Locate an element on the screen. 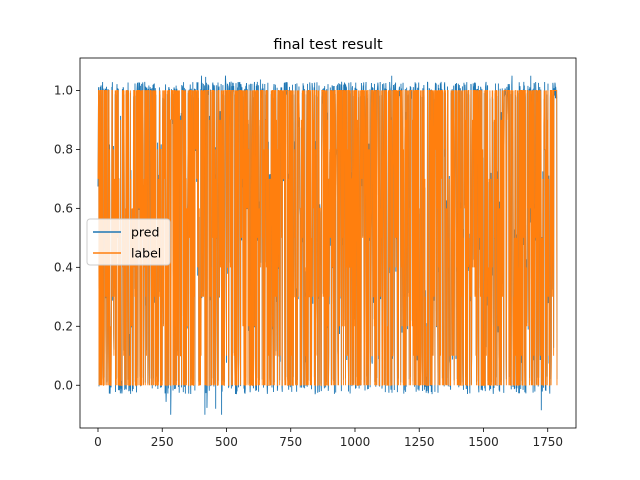  y-tick-label: 1.0 is located at coordinates (63, 91).